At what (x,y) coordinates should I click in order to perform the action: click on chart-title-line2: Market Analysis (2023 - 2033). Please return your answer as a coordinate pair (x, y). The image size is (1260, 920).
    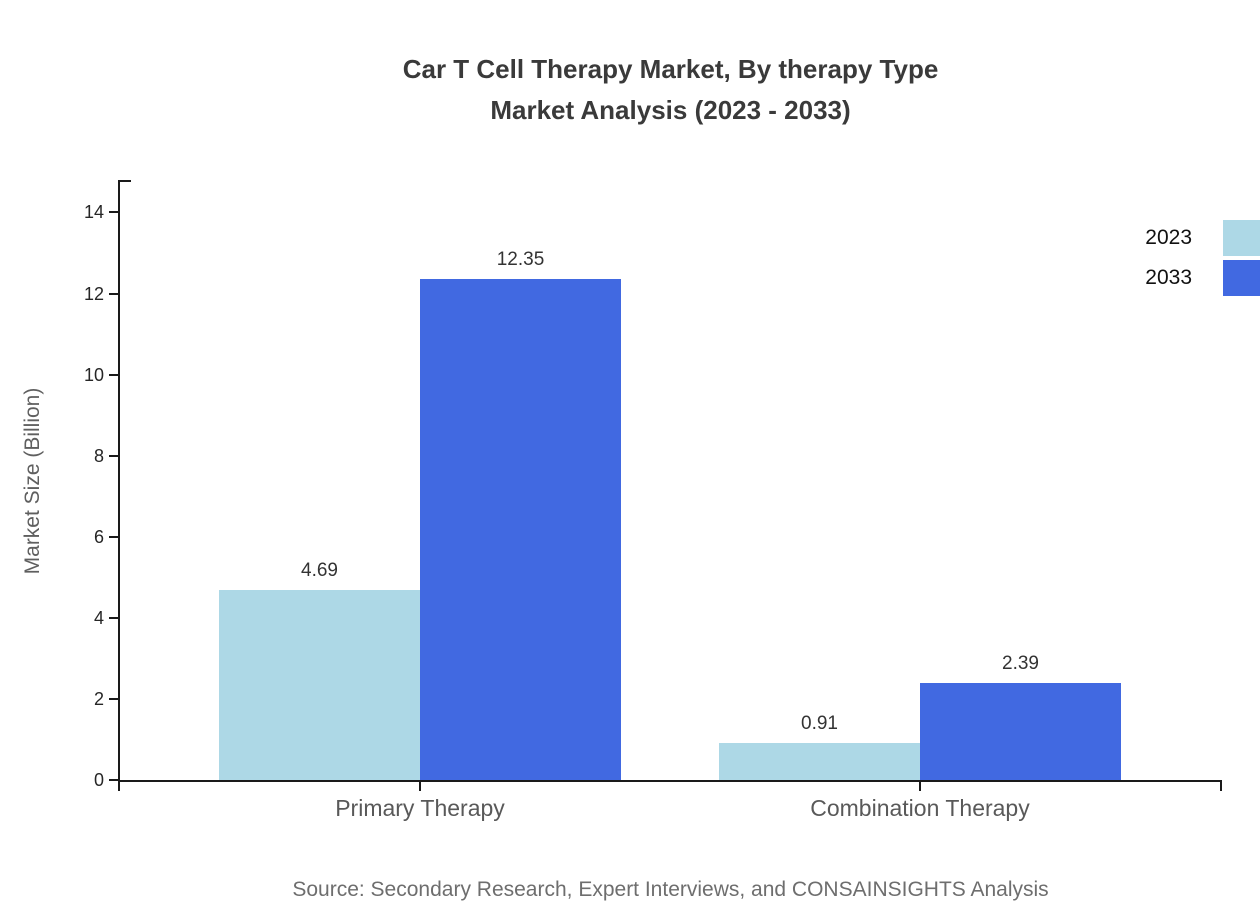
    Looking at the image, I should click on (670, 110).